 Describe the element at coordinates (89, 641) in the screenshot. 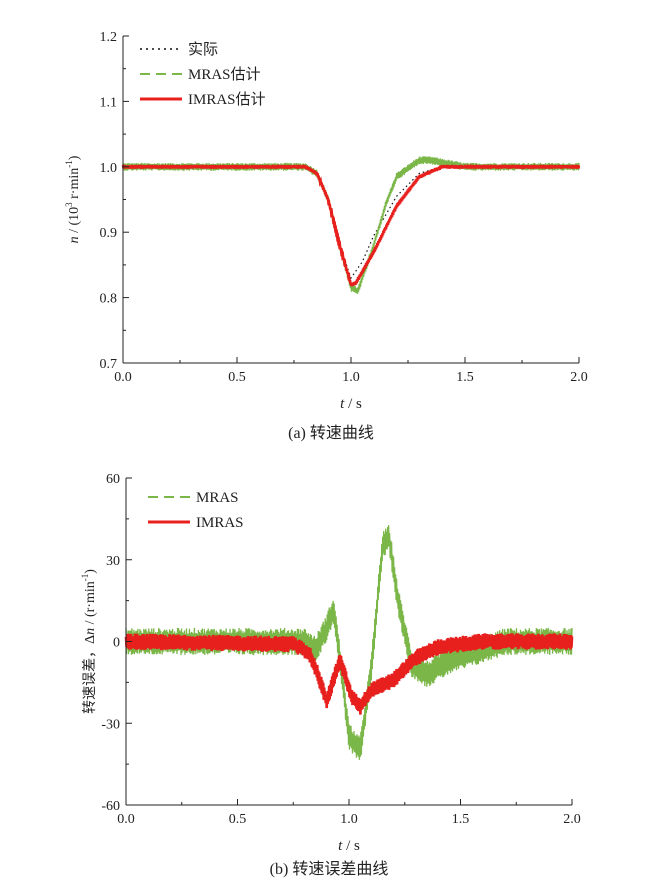

I see `y-axis-label: 转速误差，Δn / (r·min-1)` at that location.